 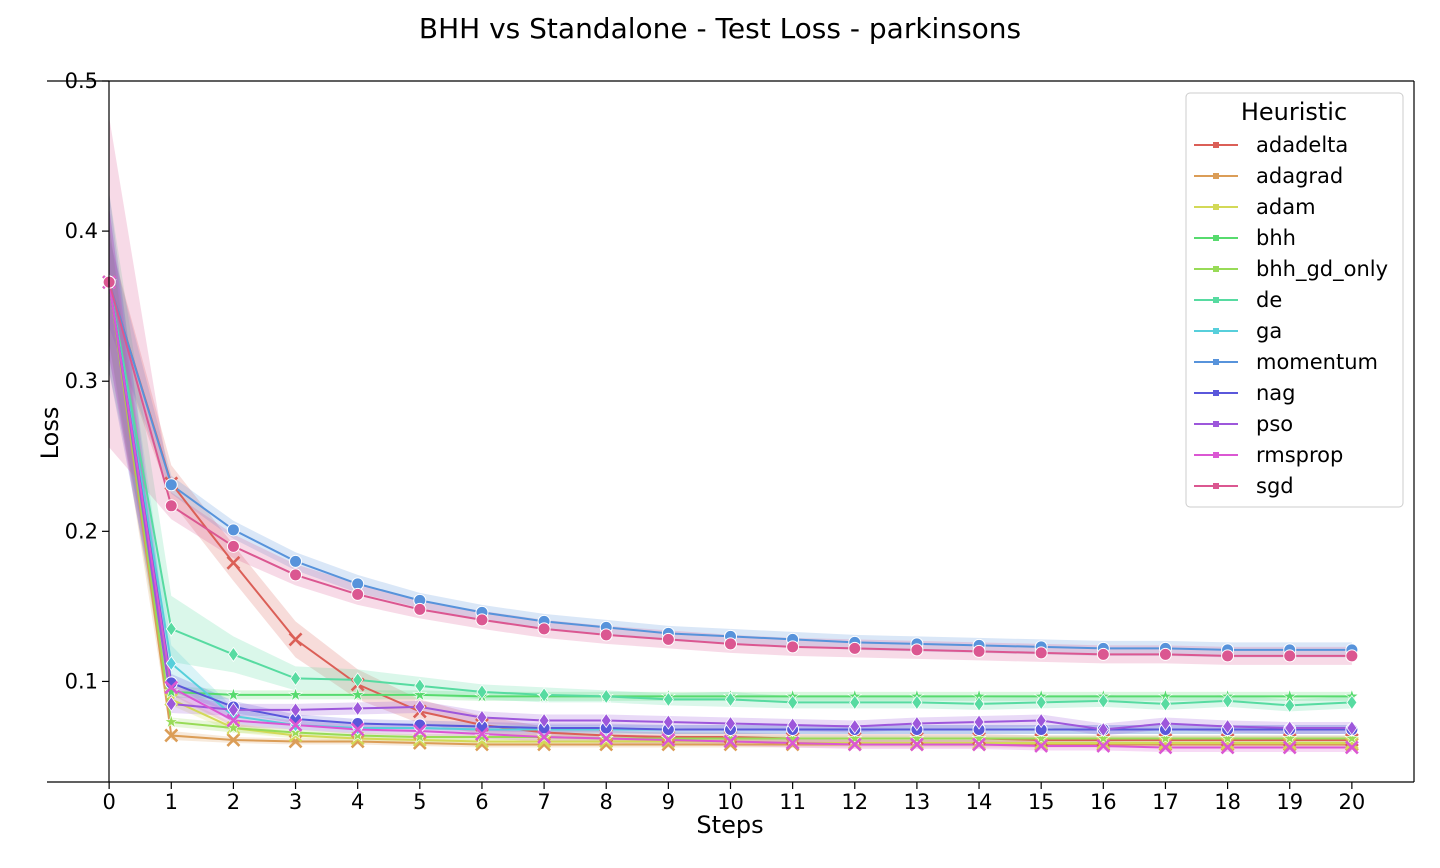 I want to click on y-axis-ticks: 0.1 0.2 0.3 0.4 0.5, so click(x=87, y=381).